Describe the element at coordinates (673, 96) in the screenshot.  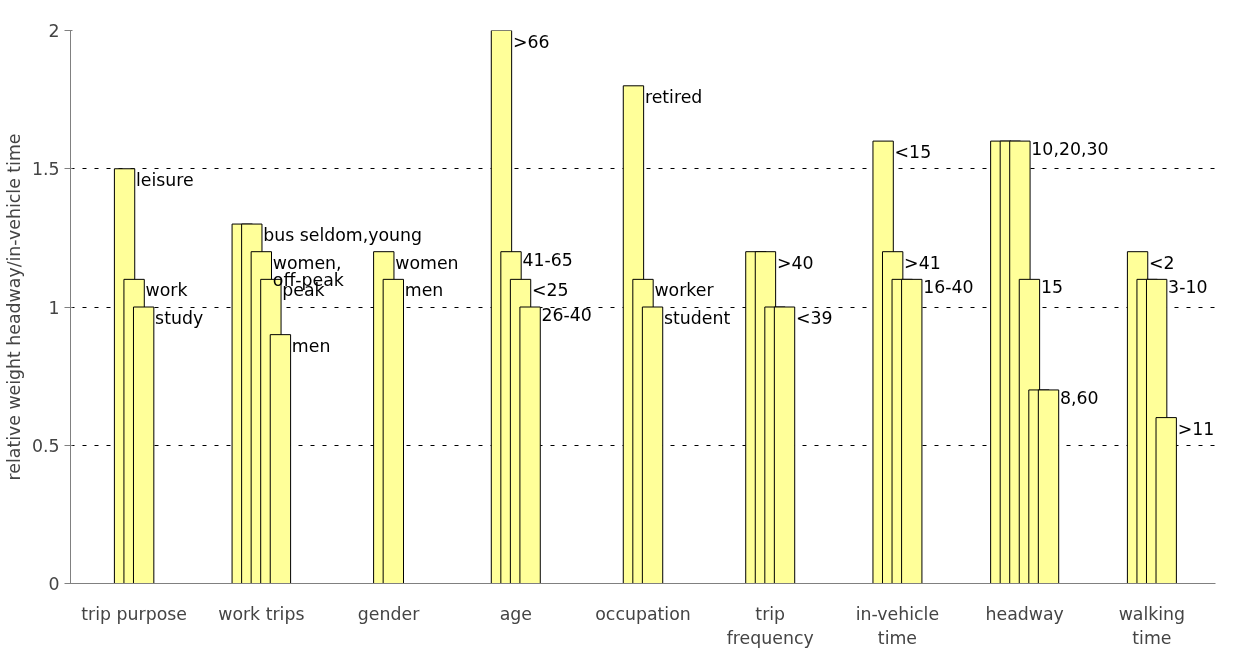
I see `annotation: retired` at that location.